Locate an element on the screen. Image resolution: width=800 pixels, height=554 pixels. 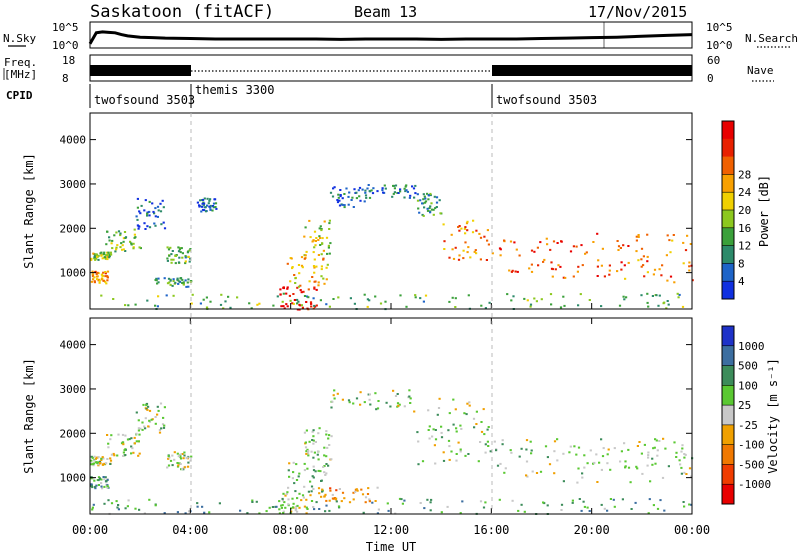
velocity-y-tick: 4000 is located at coordinates (73, 345).